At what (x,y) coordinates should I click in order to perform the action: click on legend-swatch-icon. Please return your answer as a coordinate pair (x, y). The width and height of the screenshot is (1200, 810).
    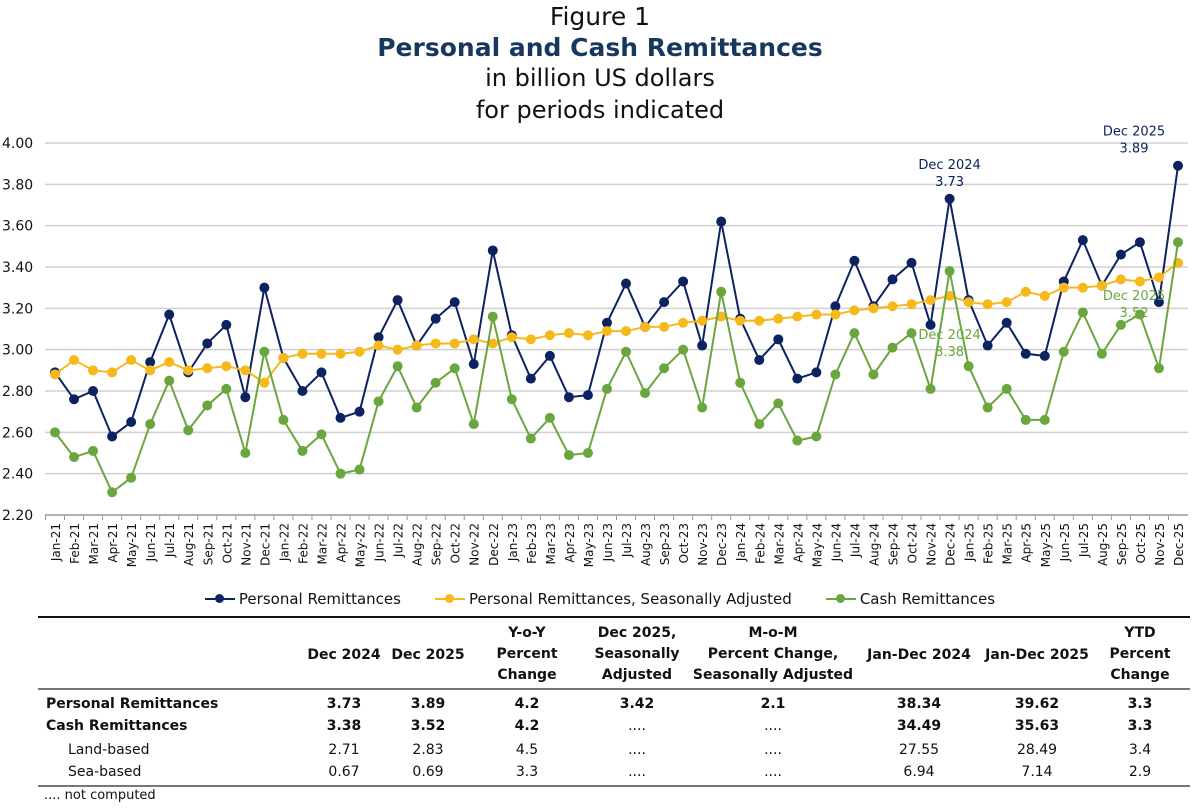
    Looking at the image, I should click on (449, 598).